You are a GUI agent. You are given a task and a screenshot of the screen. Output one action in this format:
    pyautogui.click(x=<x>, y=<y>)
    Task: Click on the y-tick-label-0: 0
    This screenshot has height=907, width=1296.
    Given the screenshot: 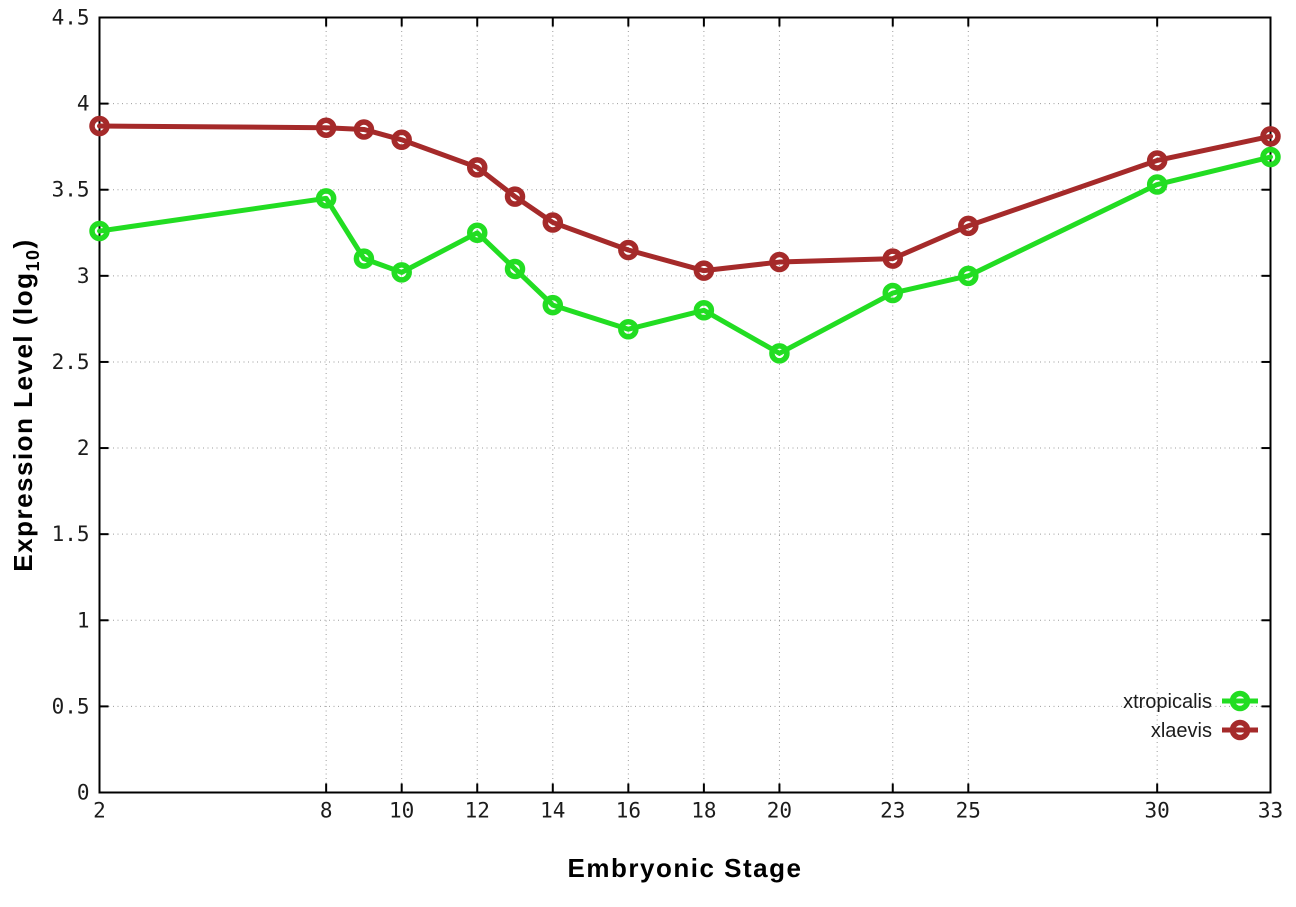 What is the action you would take?
    pyautogui.click(x=83, y=793)
    